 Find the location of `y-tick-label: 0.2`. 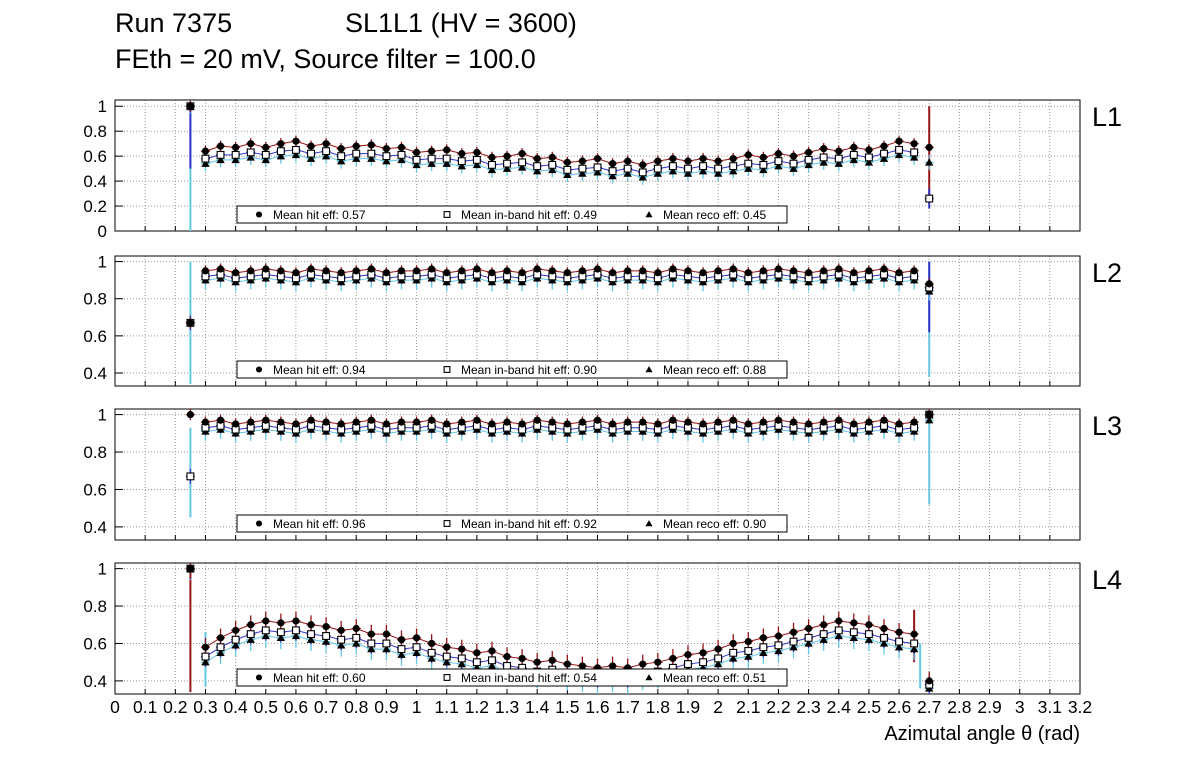

y-tick-label: 0.2 is located at coordinates (95, 206).